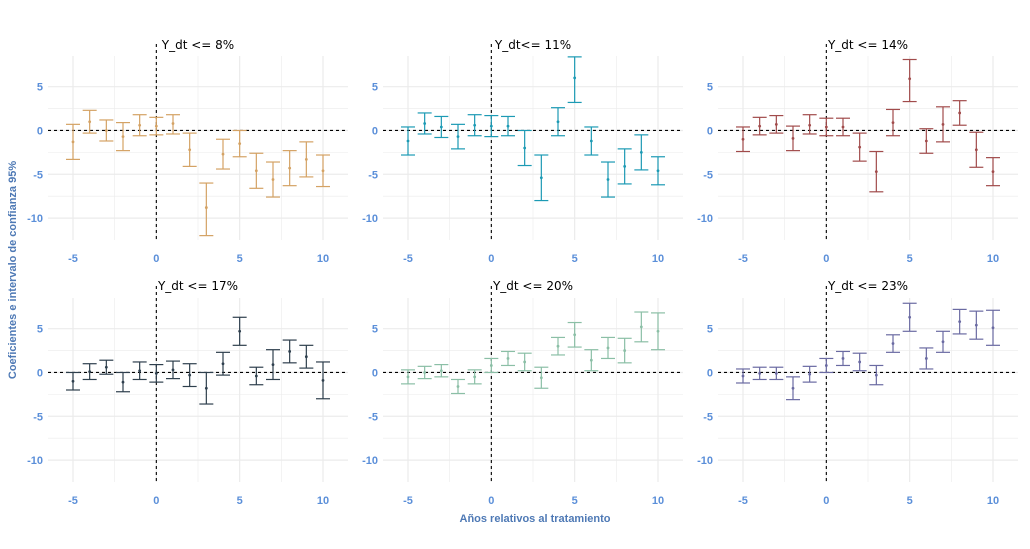 Image resolution: width=1030 pixels, height=549 pixels. What do you see at coordinates (522, 151) in the screenshot?
I see `panel-2: -5 0 5 10 -10 -5 0 5 Y_dt<= 11%` at bounding box center [522, 151].